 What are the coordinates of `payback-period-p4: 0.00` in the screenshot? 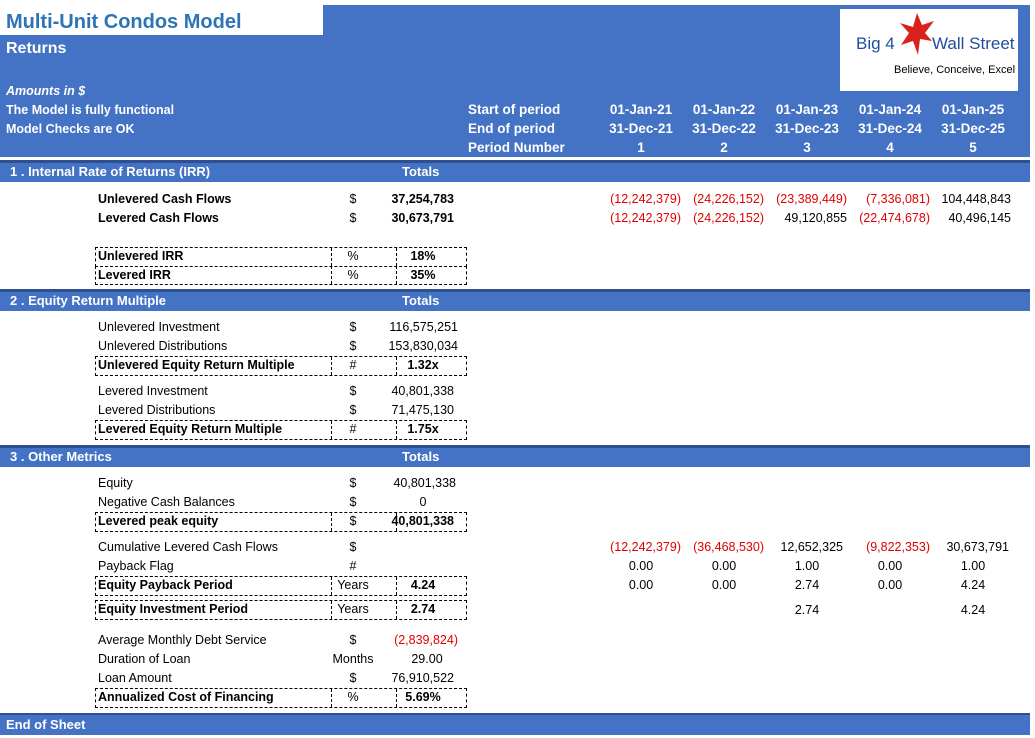 It's located at (890, 585).